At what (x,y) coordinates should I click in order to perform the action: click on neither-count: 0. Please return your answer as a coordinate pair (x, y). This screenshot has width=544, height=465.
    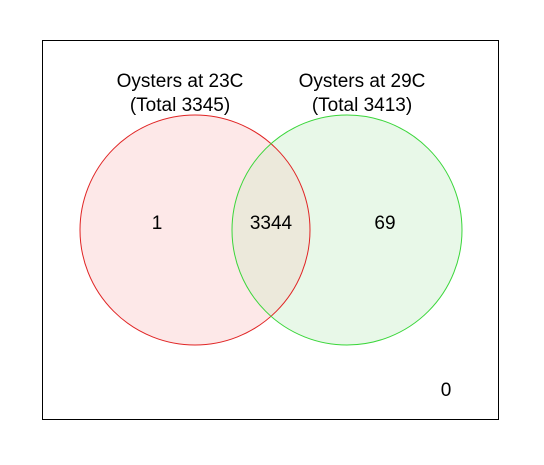
    Looking at the image, I should click on (446, 390).